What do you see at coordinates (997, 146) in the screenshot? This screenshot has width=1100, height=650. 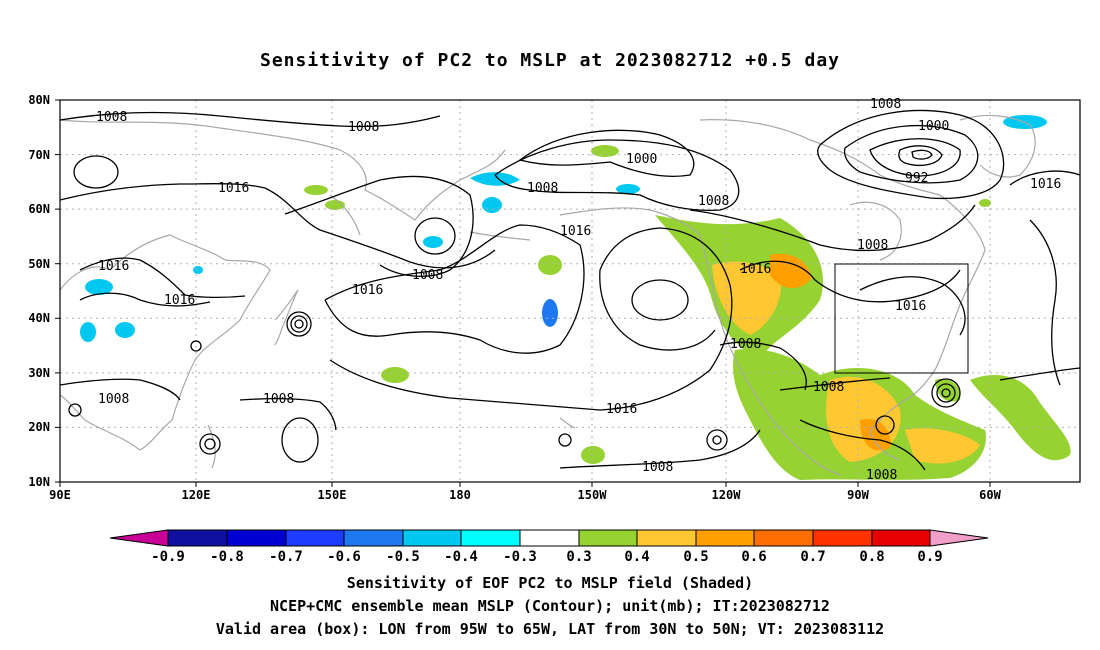 I see `coast-greenland` at bounding box center [997, 146].